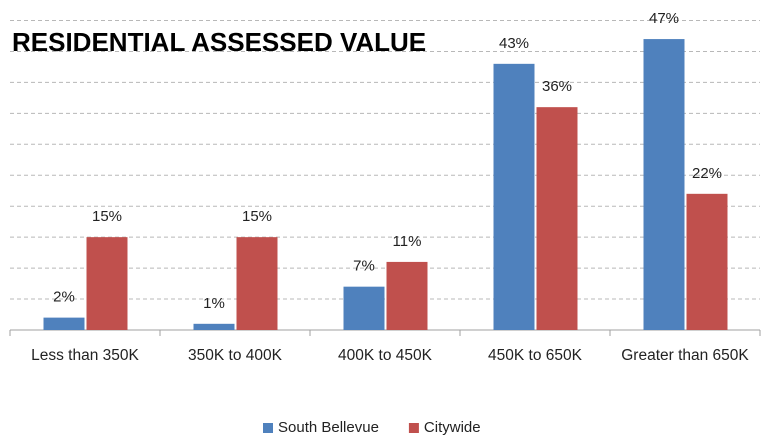 The width and height of the screenshot is (762, 440). I want to click on x-tick-label: Less than 350K, so click(85, 355).